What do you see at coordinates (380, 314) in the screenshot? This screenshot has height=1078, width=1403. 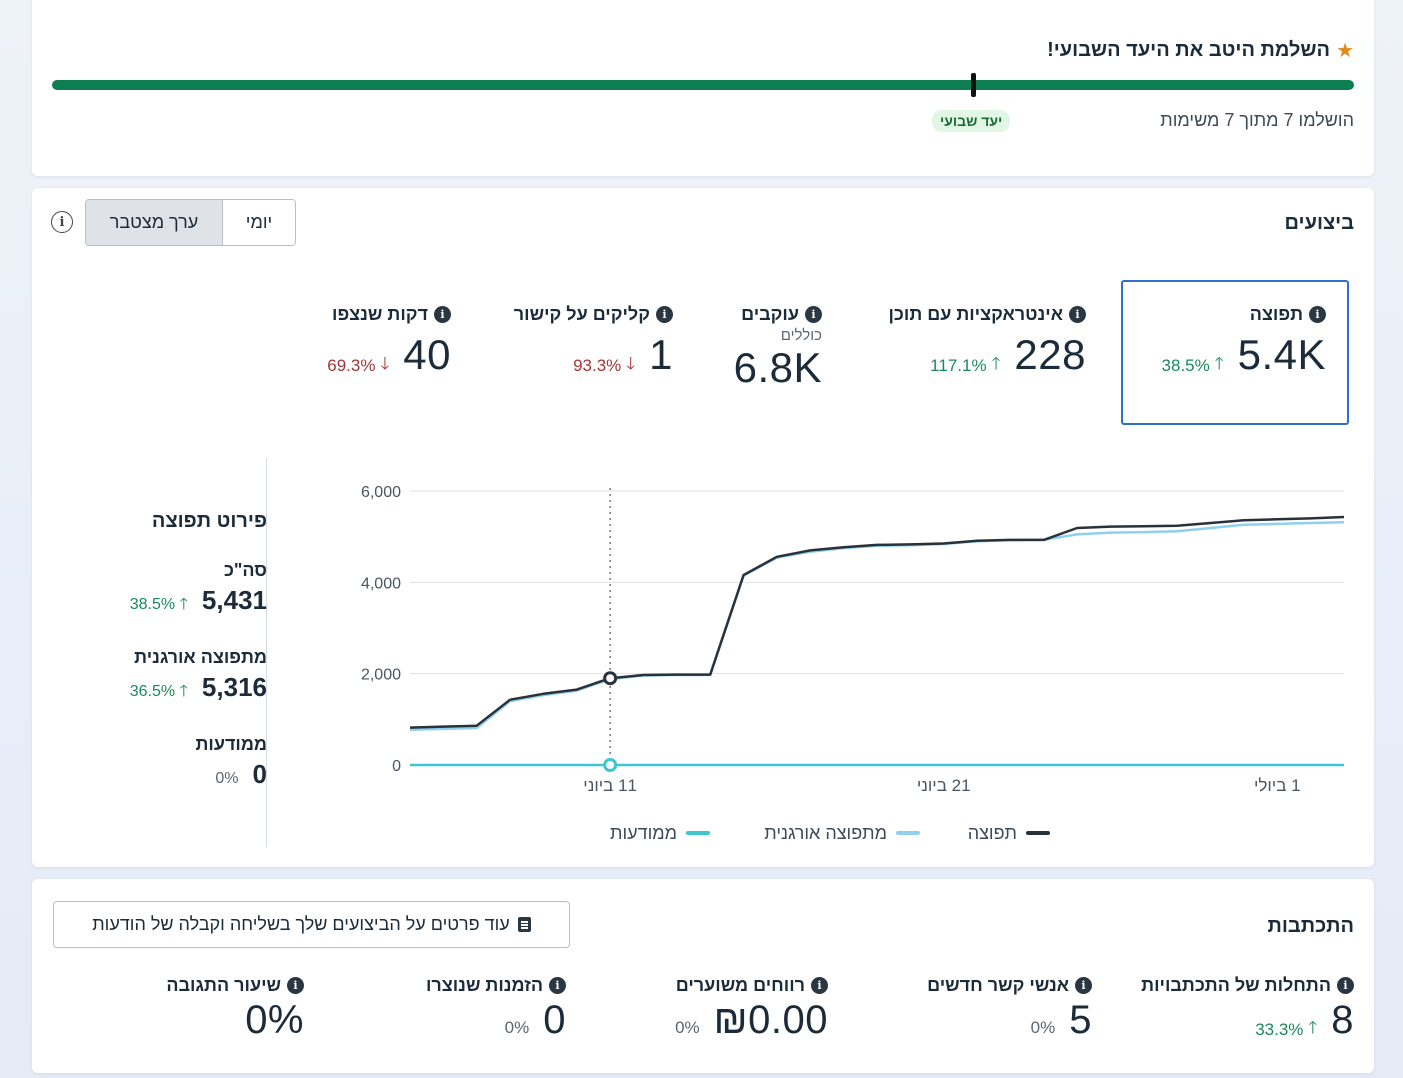 I see `kpi-label: דקות שנצפו` at bounding box center [380, 314].